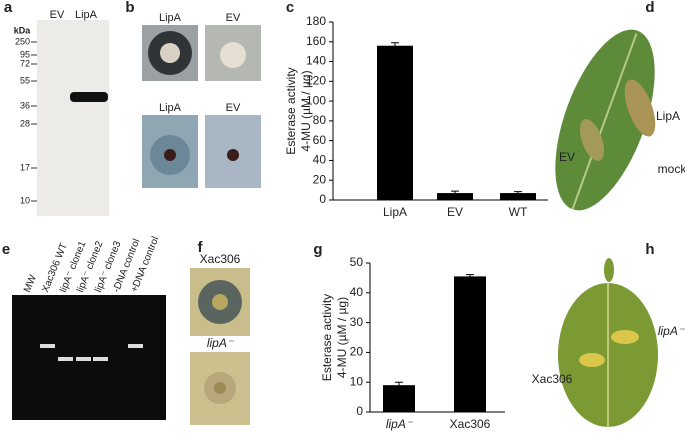  Describe the element at coordinates (357, 381) in the screenshot. I see `y-tick-label: 10` at that location.